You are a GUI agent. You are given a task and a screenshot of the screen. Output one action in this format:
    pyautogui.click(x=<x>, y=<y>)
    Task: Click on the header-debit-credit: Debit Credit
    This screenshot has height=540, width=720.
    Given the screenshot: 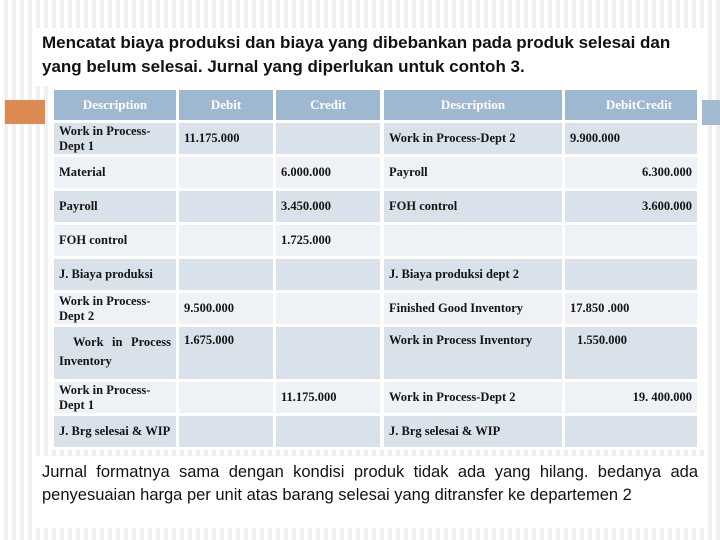 What is the action you would take?
    pyautogui.click(x=631, y=105)
    